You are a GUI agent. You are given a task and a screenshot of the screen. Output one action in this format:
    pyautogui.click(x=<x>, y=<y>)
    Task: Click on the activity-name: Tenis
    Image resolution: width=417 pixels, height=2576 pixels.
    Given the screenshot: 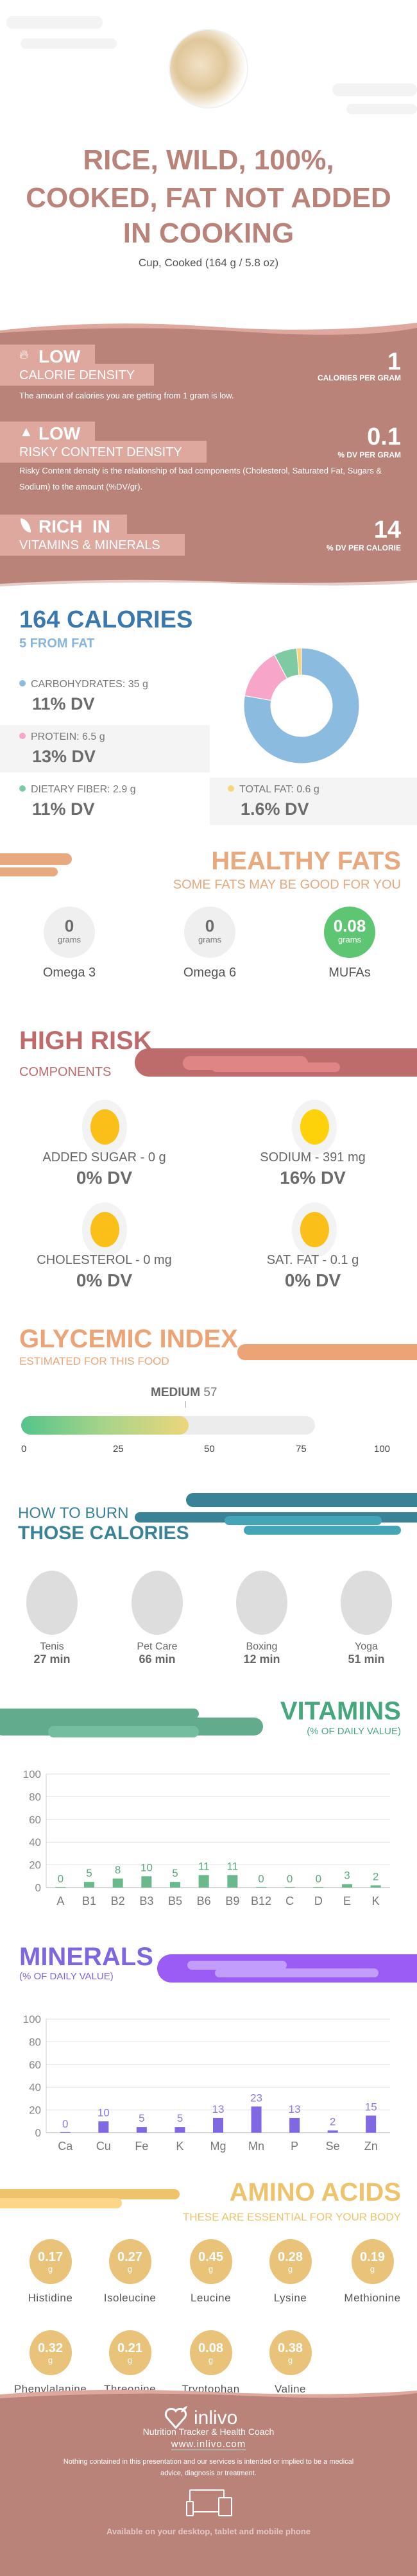 What is the action you would take?
    pyautogui.click(x=52, y=1646)
    